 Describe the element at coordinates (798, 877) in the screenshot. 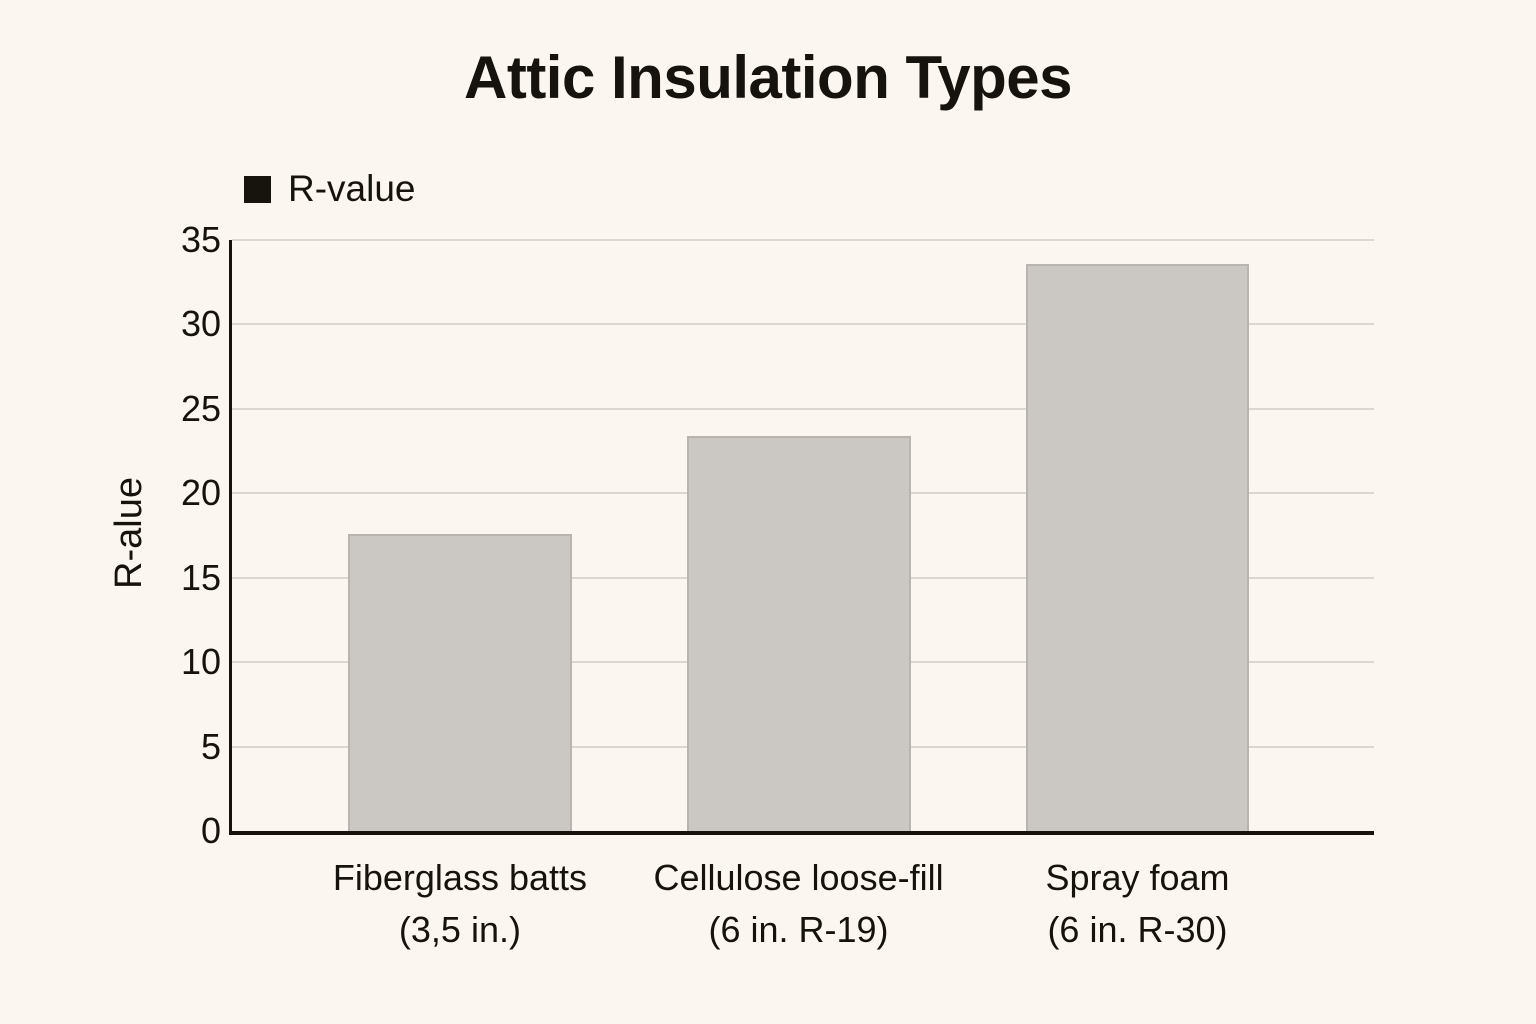

I see `x-category-line1: Cellulose loose-fill` at that location.